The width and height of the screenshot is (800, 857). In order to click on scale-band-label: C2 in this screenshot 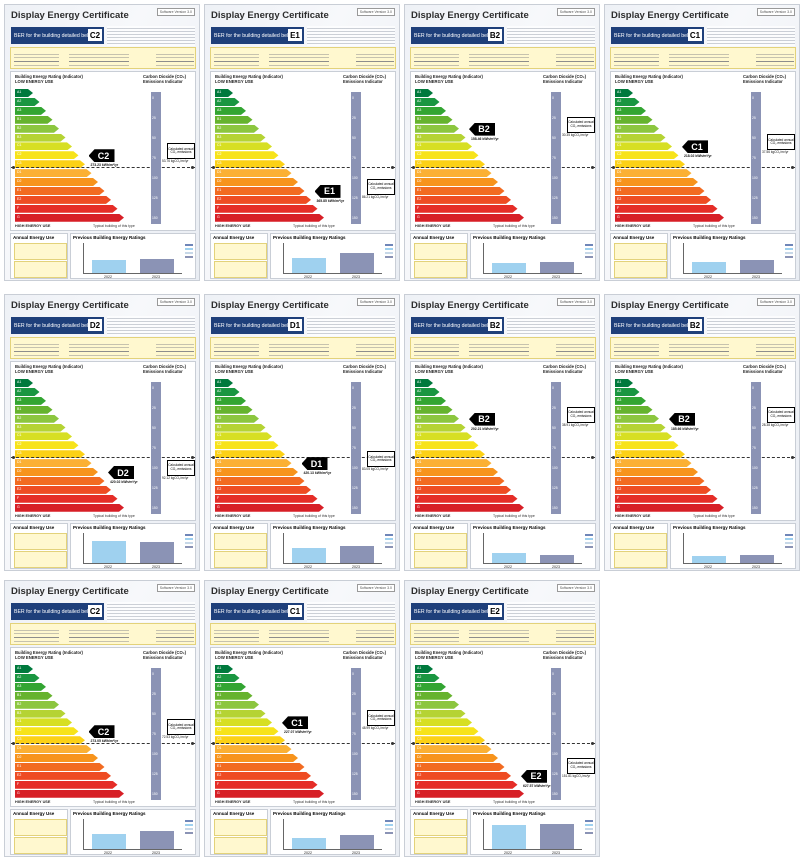, I will do `click(19, 154)`.